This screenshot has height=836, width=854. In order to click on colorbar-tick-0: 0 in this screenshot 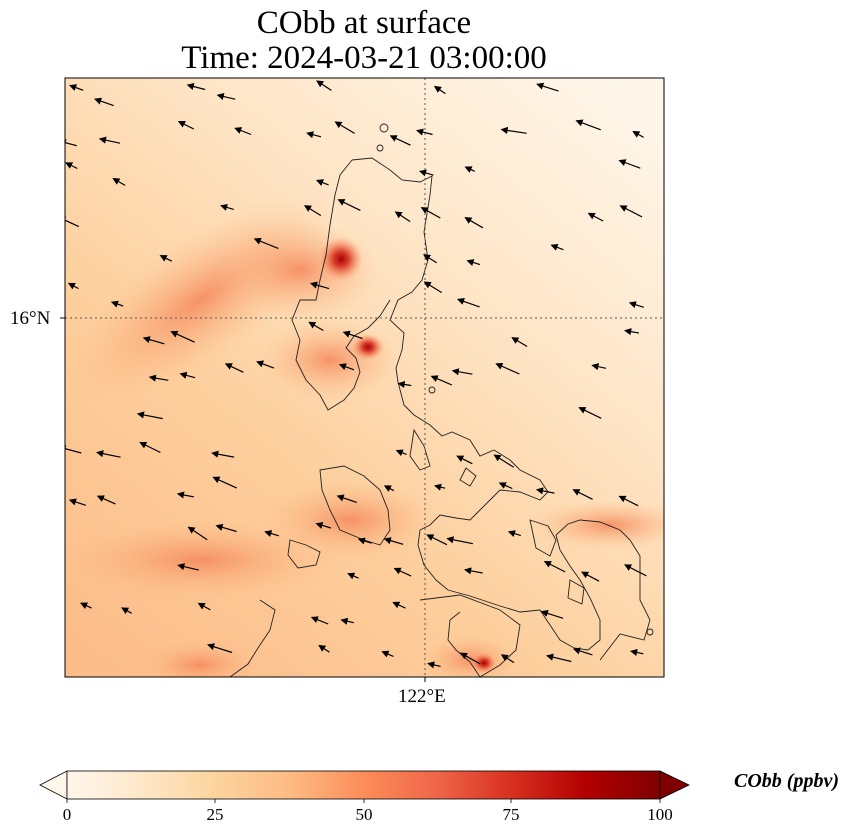, I will do `click(67, 814)`.